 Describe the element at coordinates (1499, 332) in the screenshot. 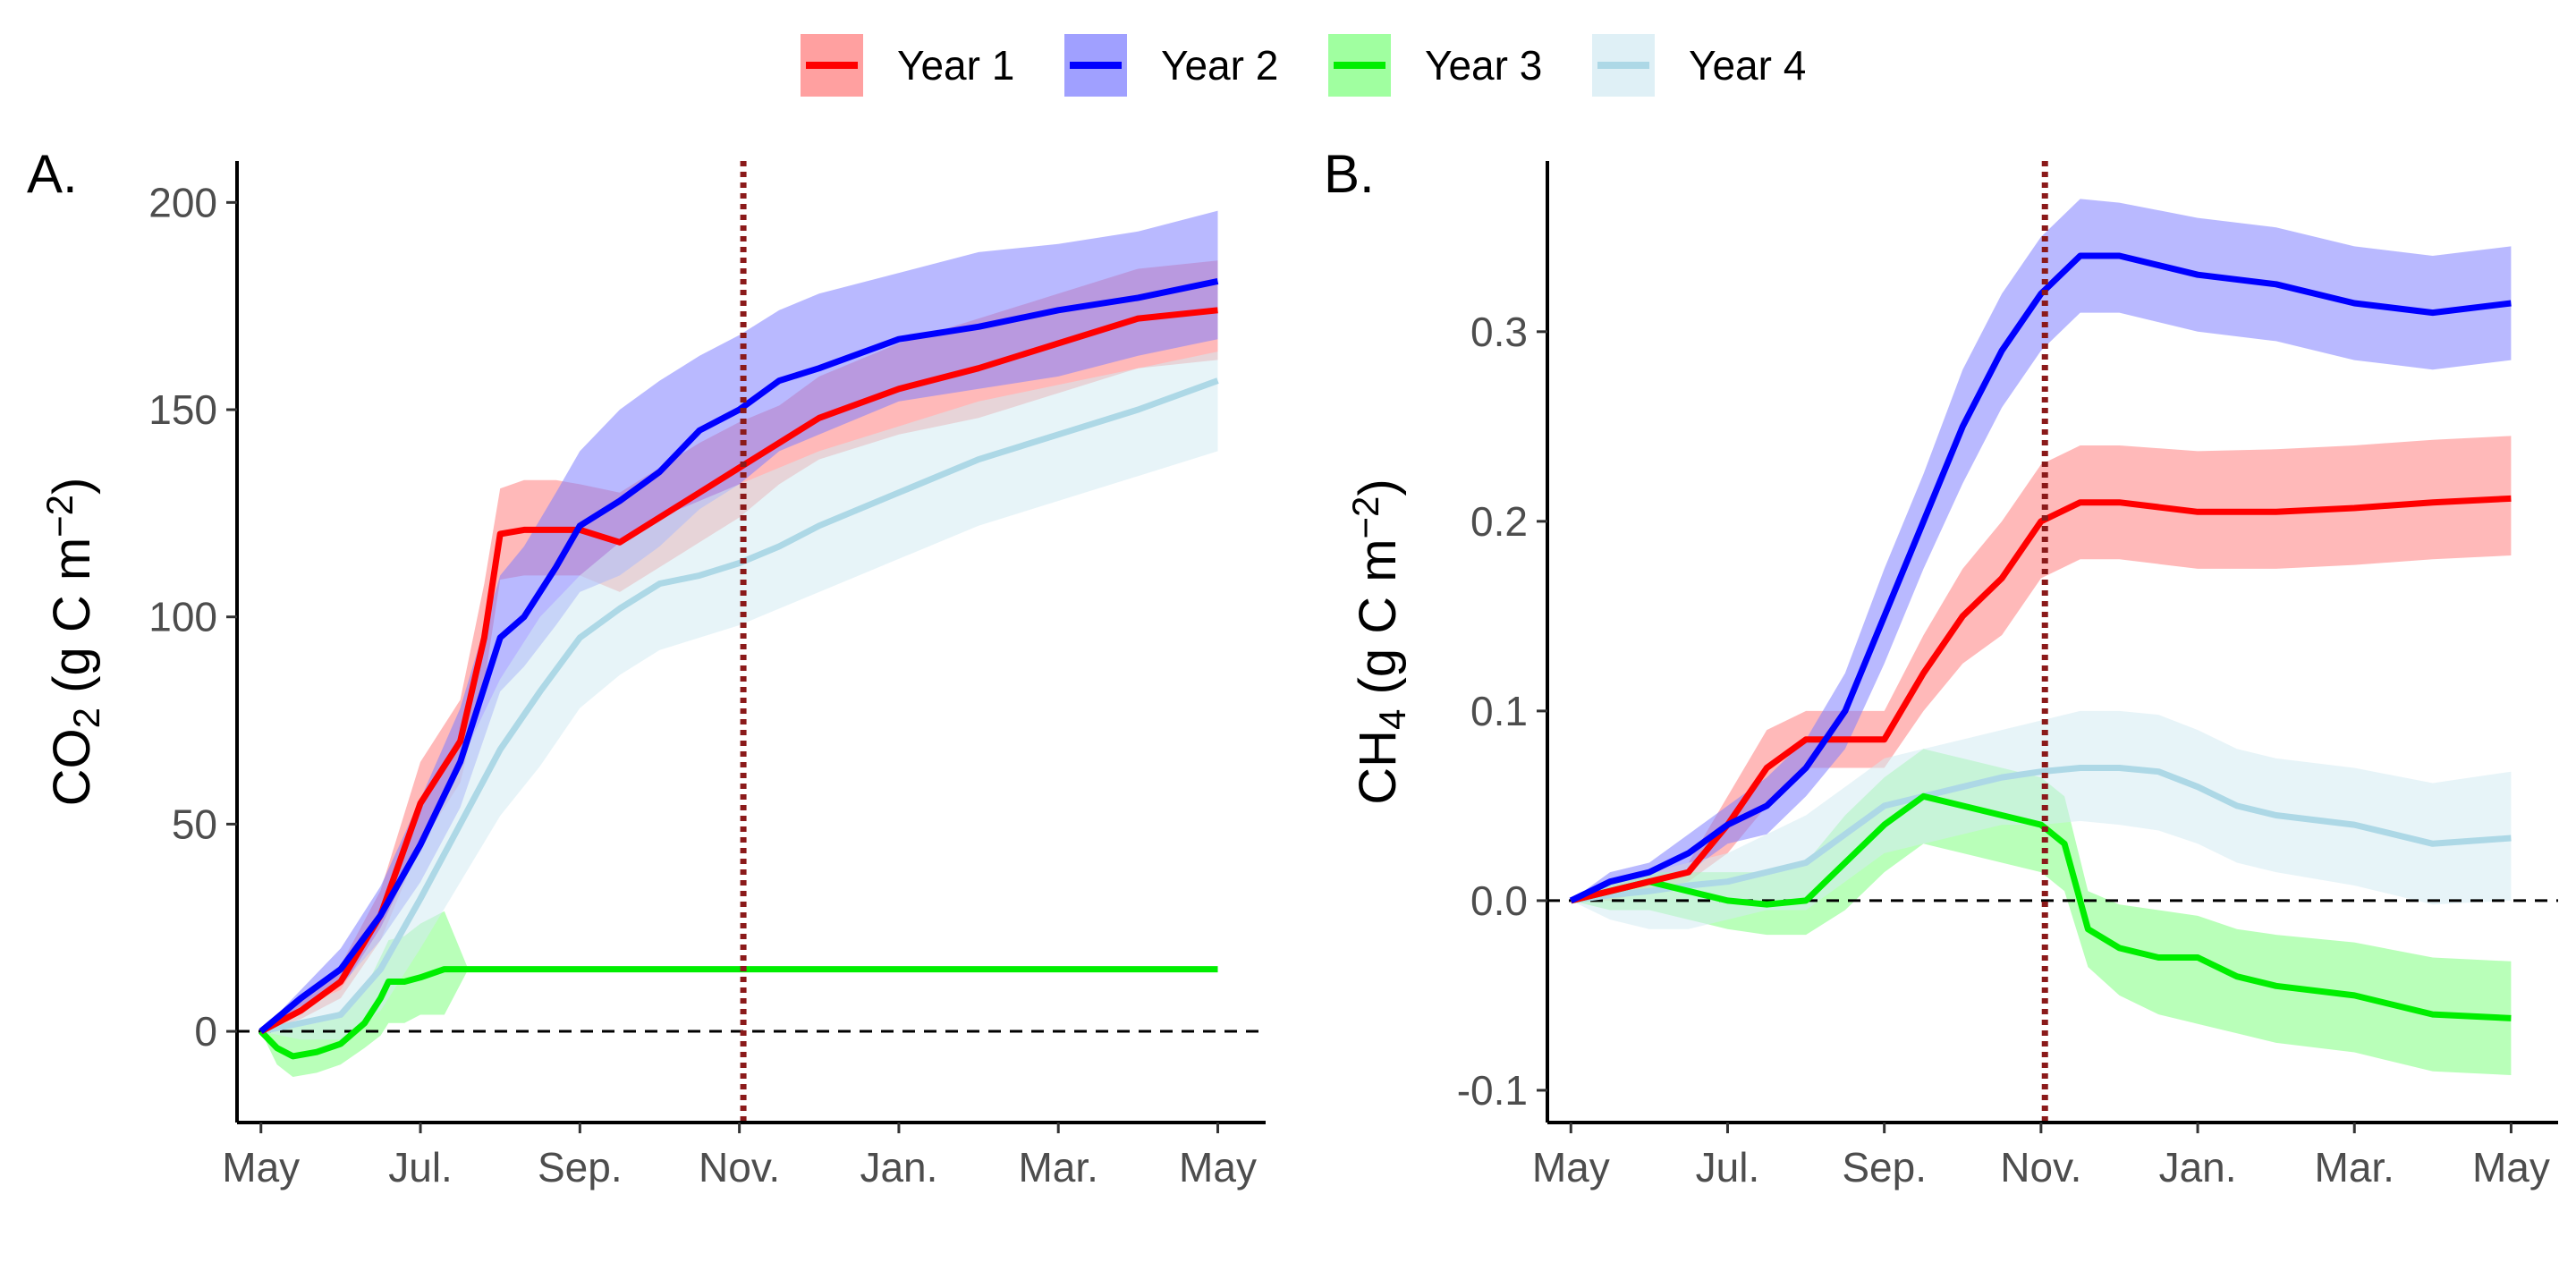

I see `y-tick-label: 0.3` at that location.